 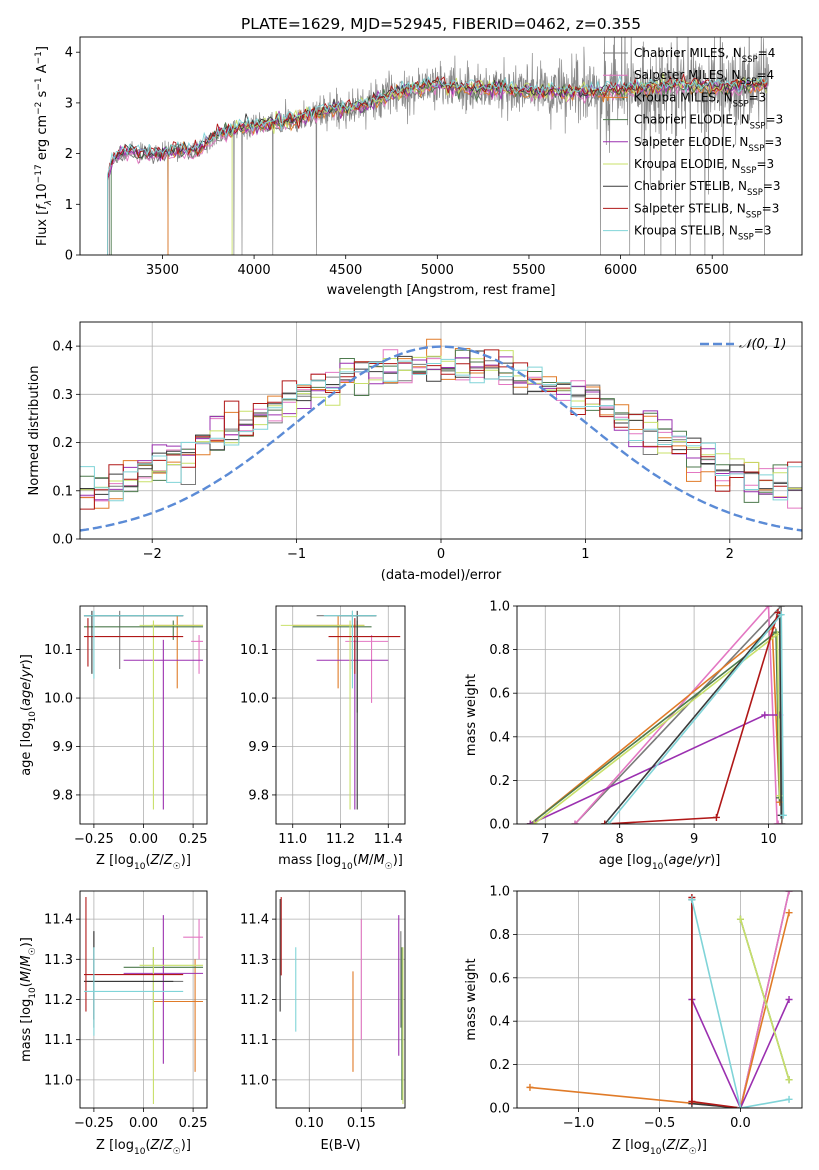 I want to click on panel-mass_vs_EBV: 0.10 0.15 11.0 11.1 11.2 11.3 11.4, so click(x=323, y=1010).